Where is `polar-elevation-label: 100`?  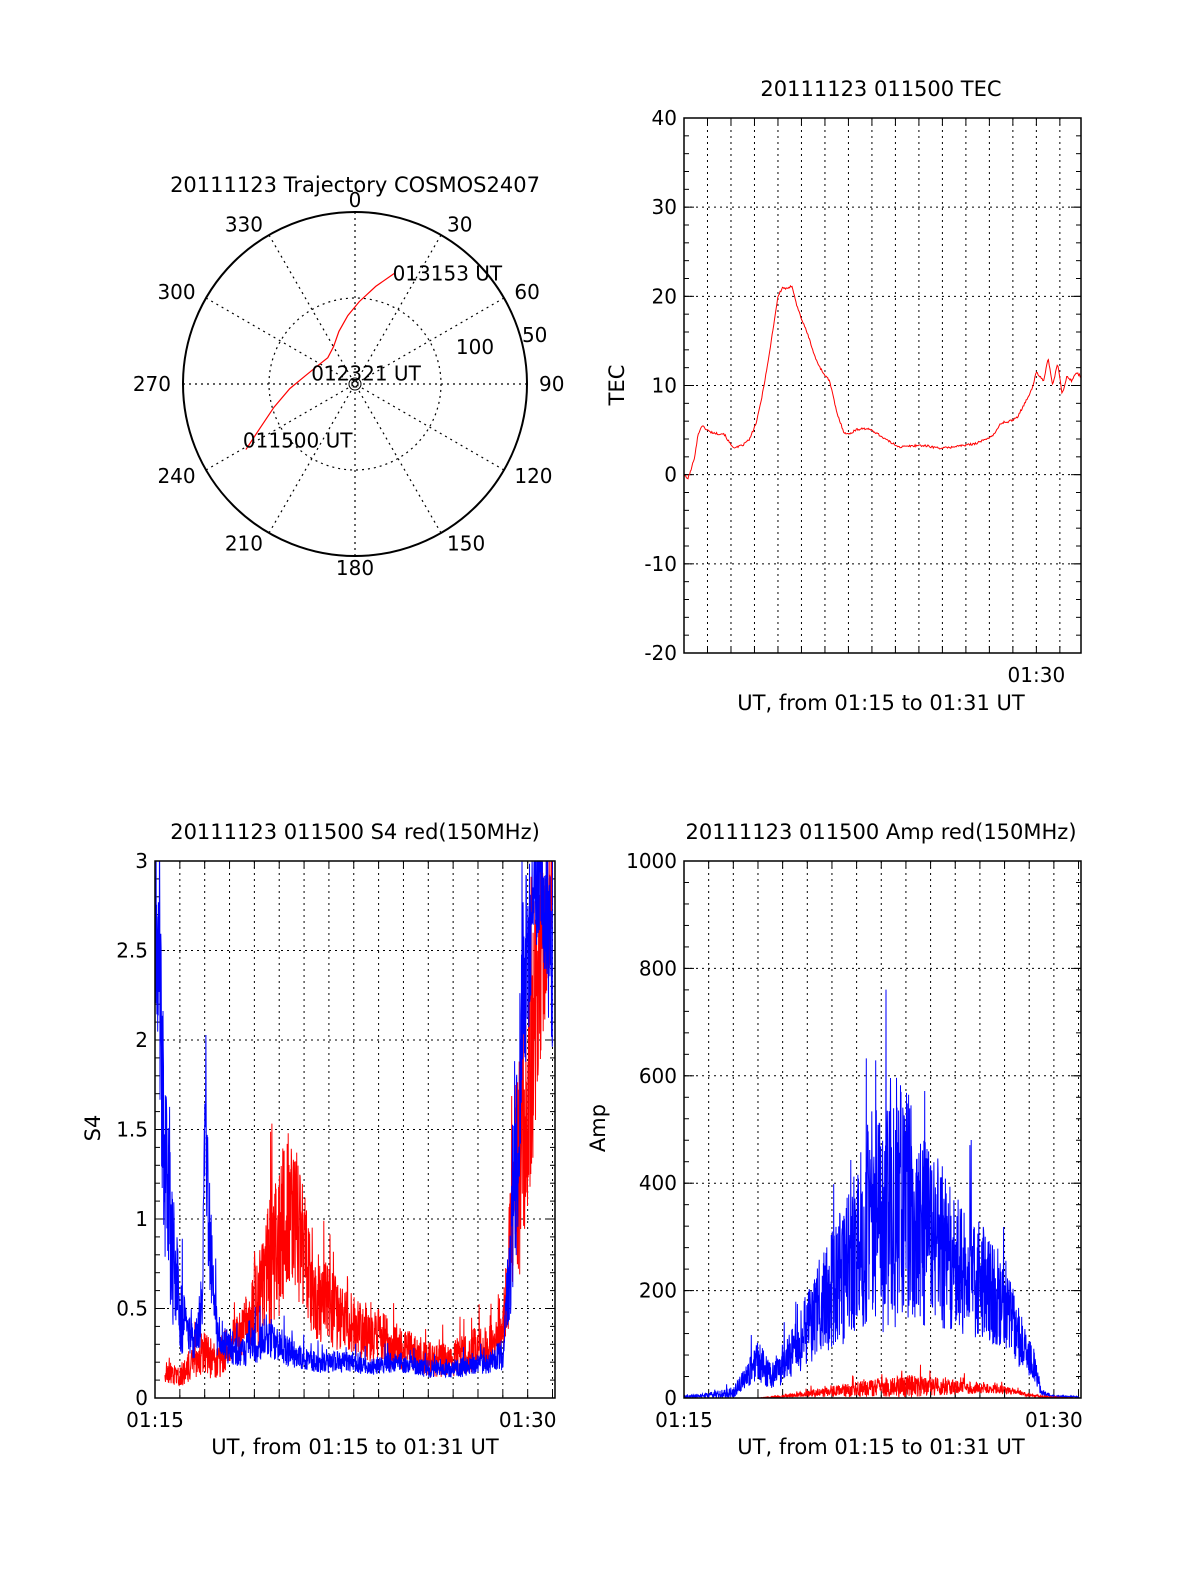
polar-elevation-label: 100 is located at coordinates (475, 347).